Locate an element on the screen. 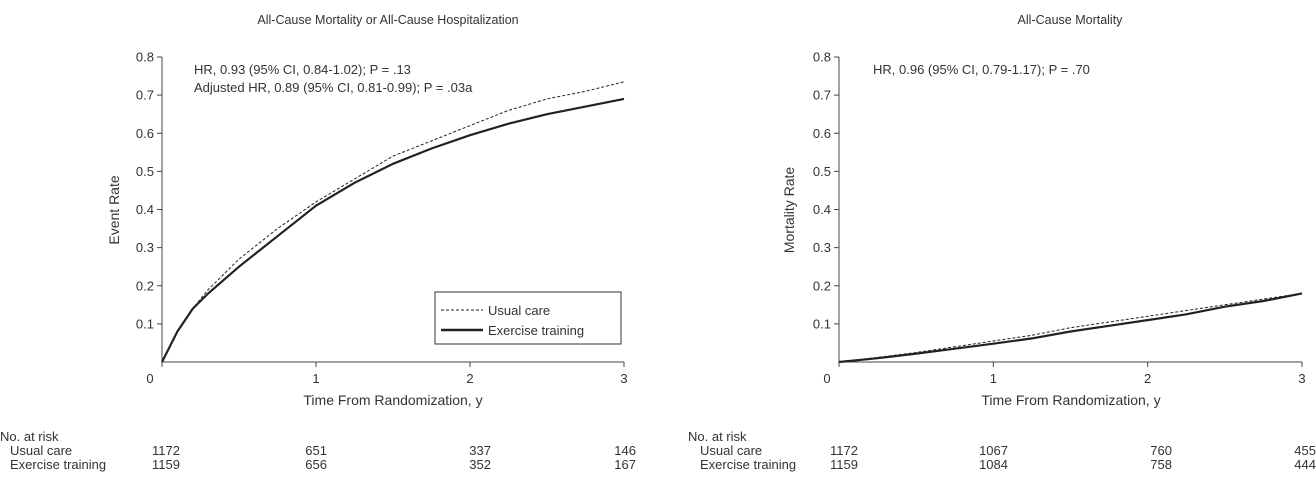  at-risk-value: 651 is located at coordinates (316, 450).